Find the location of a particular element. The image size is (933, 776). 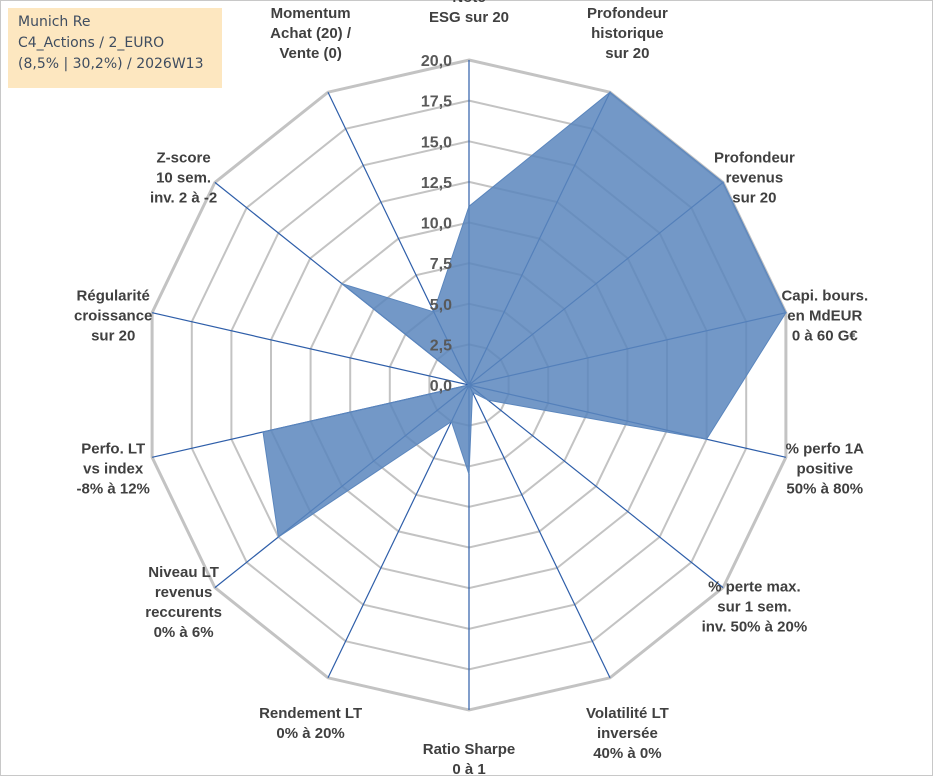

axis-label: % perfo 1A positive 50% à 80% is located at coordinates (825, 469).